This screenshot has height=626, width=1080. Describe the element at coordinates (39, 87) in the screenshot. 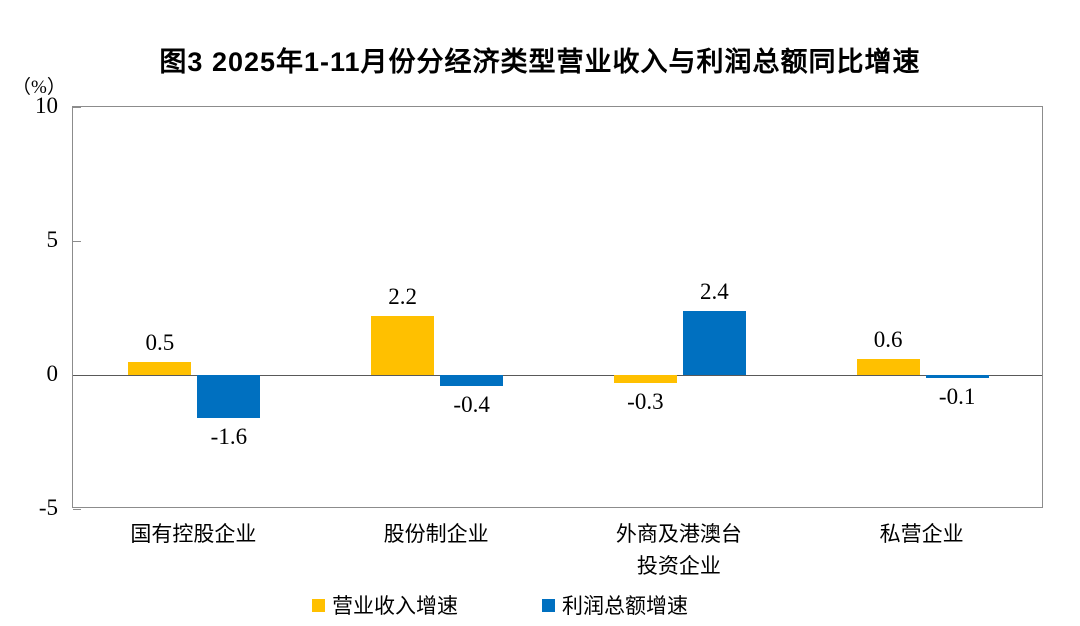

I see `y-axis-unit-label: （%）` at that location.